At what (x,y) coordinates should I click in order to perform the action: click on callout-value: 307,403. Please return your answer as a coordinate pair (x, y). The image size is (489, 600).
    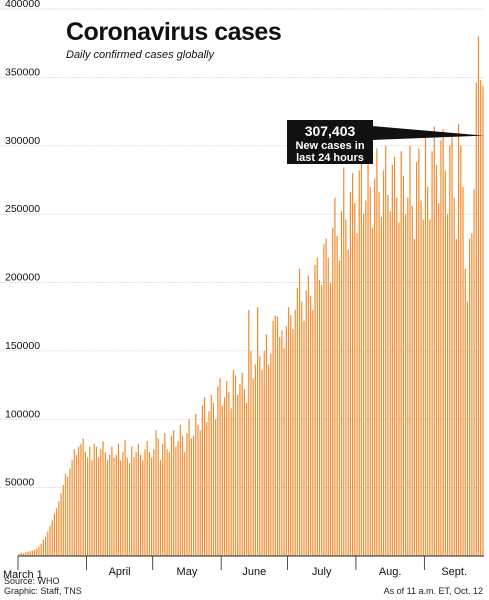
    Looking at the image, I should click on (330, 131).